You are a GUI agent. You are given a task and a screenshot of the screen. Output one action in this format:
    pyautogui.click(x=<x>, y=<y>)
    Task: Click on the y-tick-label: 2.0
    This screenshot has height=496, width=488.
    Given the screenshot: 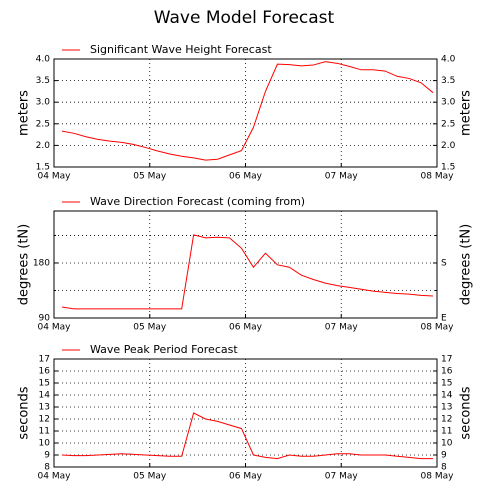 What is the action you would take?
    pyautogui.click(x=43, y=146)
    